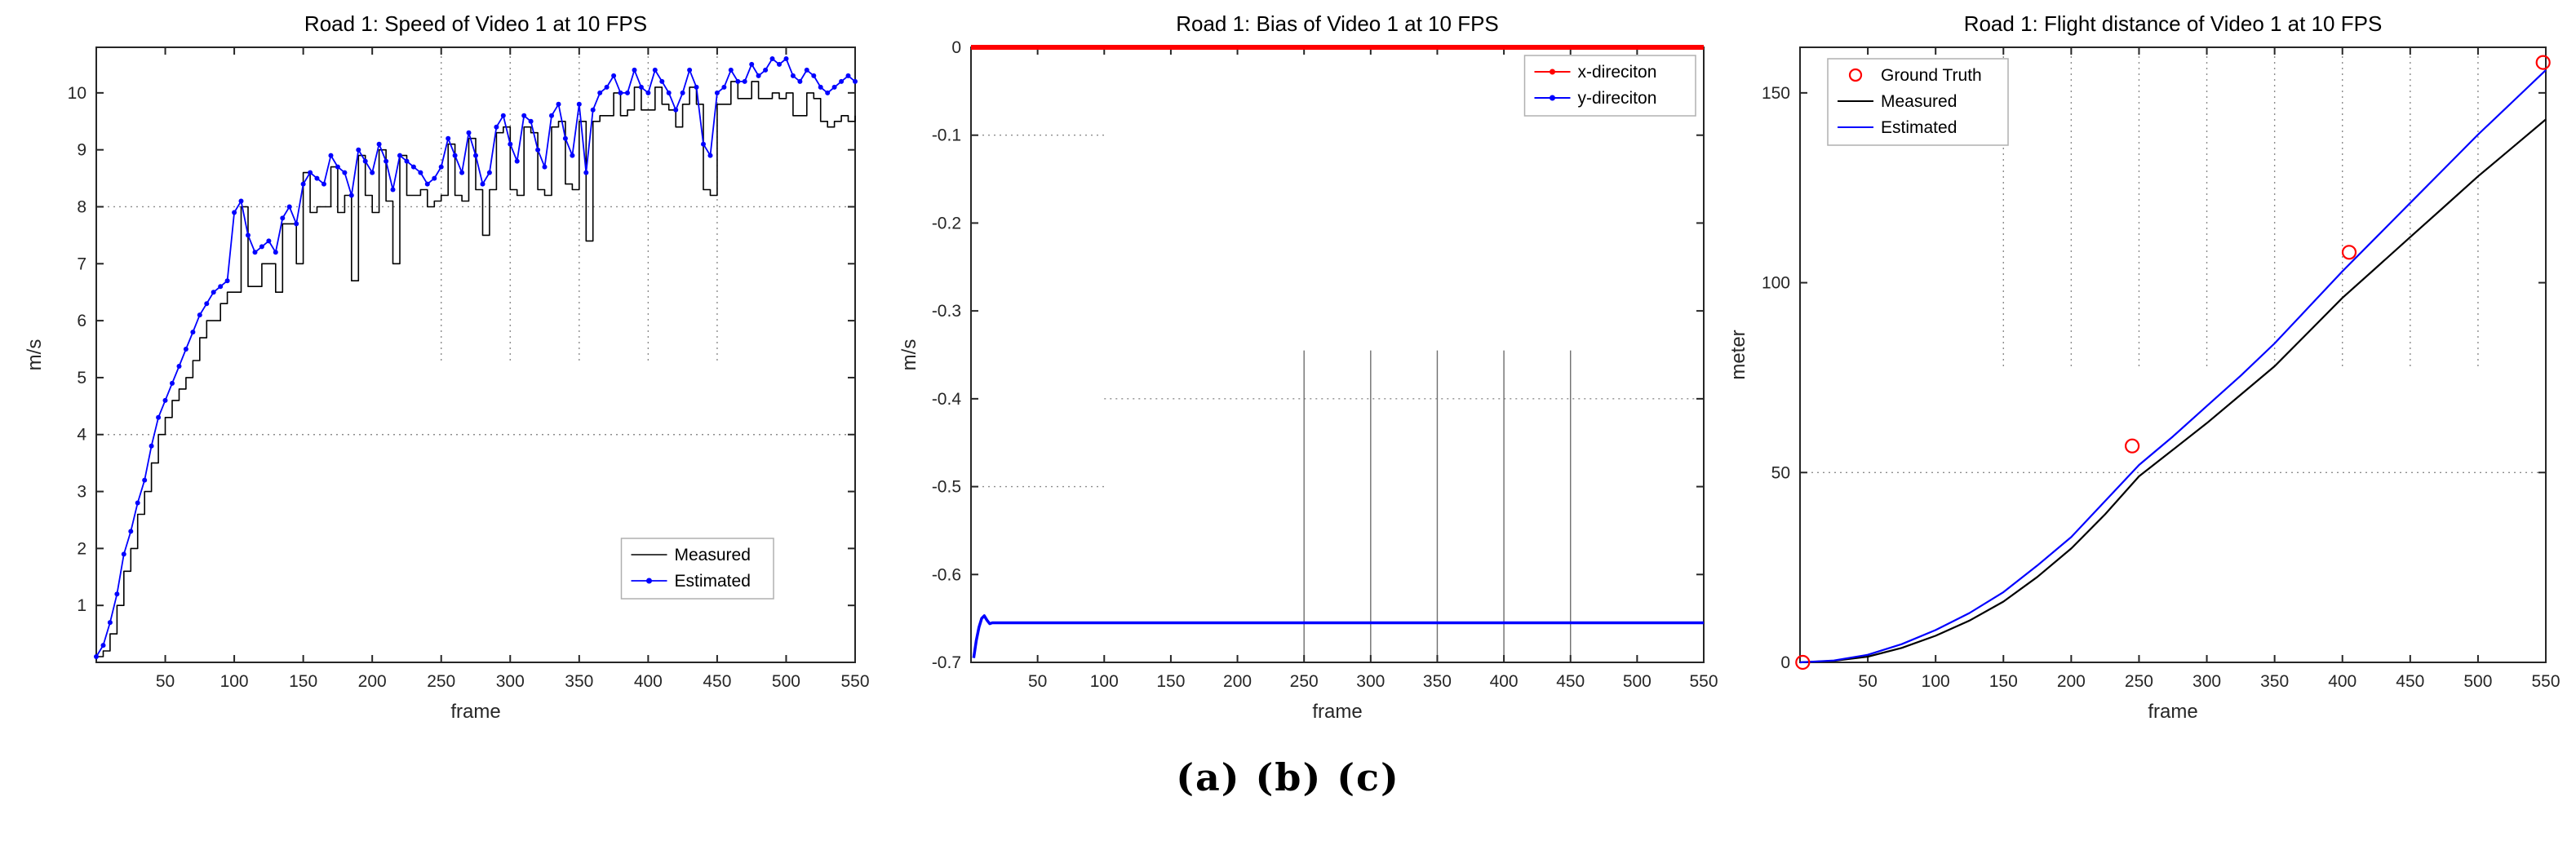  Describe the element at coordinates (475, 23) in the screenshot. I see `chart-title: Road 1: Speed of Video 1 at 10 FPS` at that location.